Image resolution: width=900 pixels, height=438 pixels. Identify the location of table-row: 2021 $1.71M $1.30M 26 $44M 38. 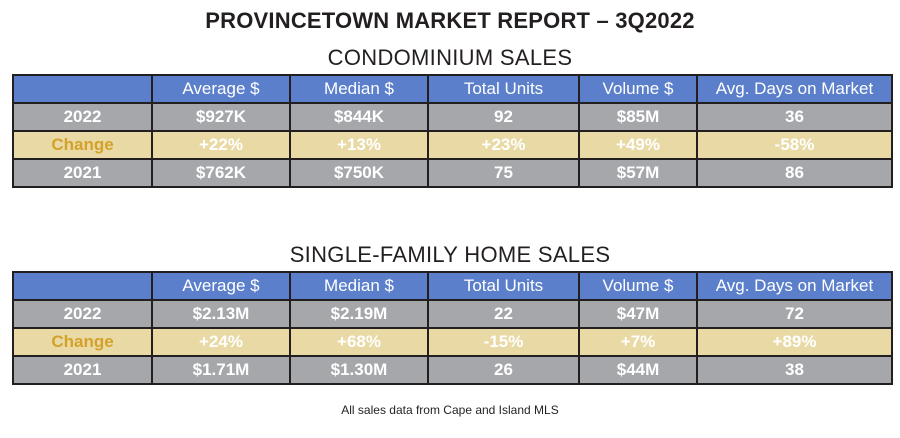
(452, 370).